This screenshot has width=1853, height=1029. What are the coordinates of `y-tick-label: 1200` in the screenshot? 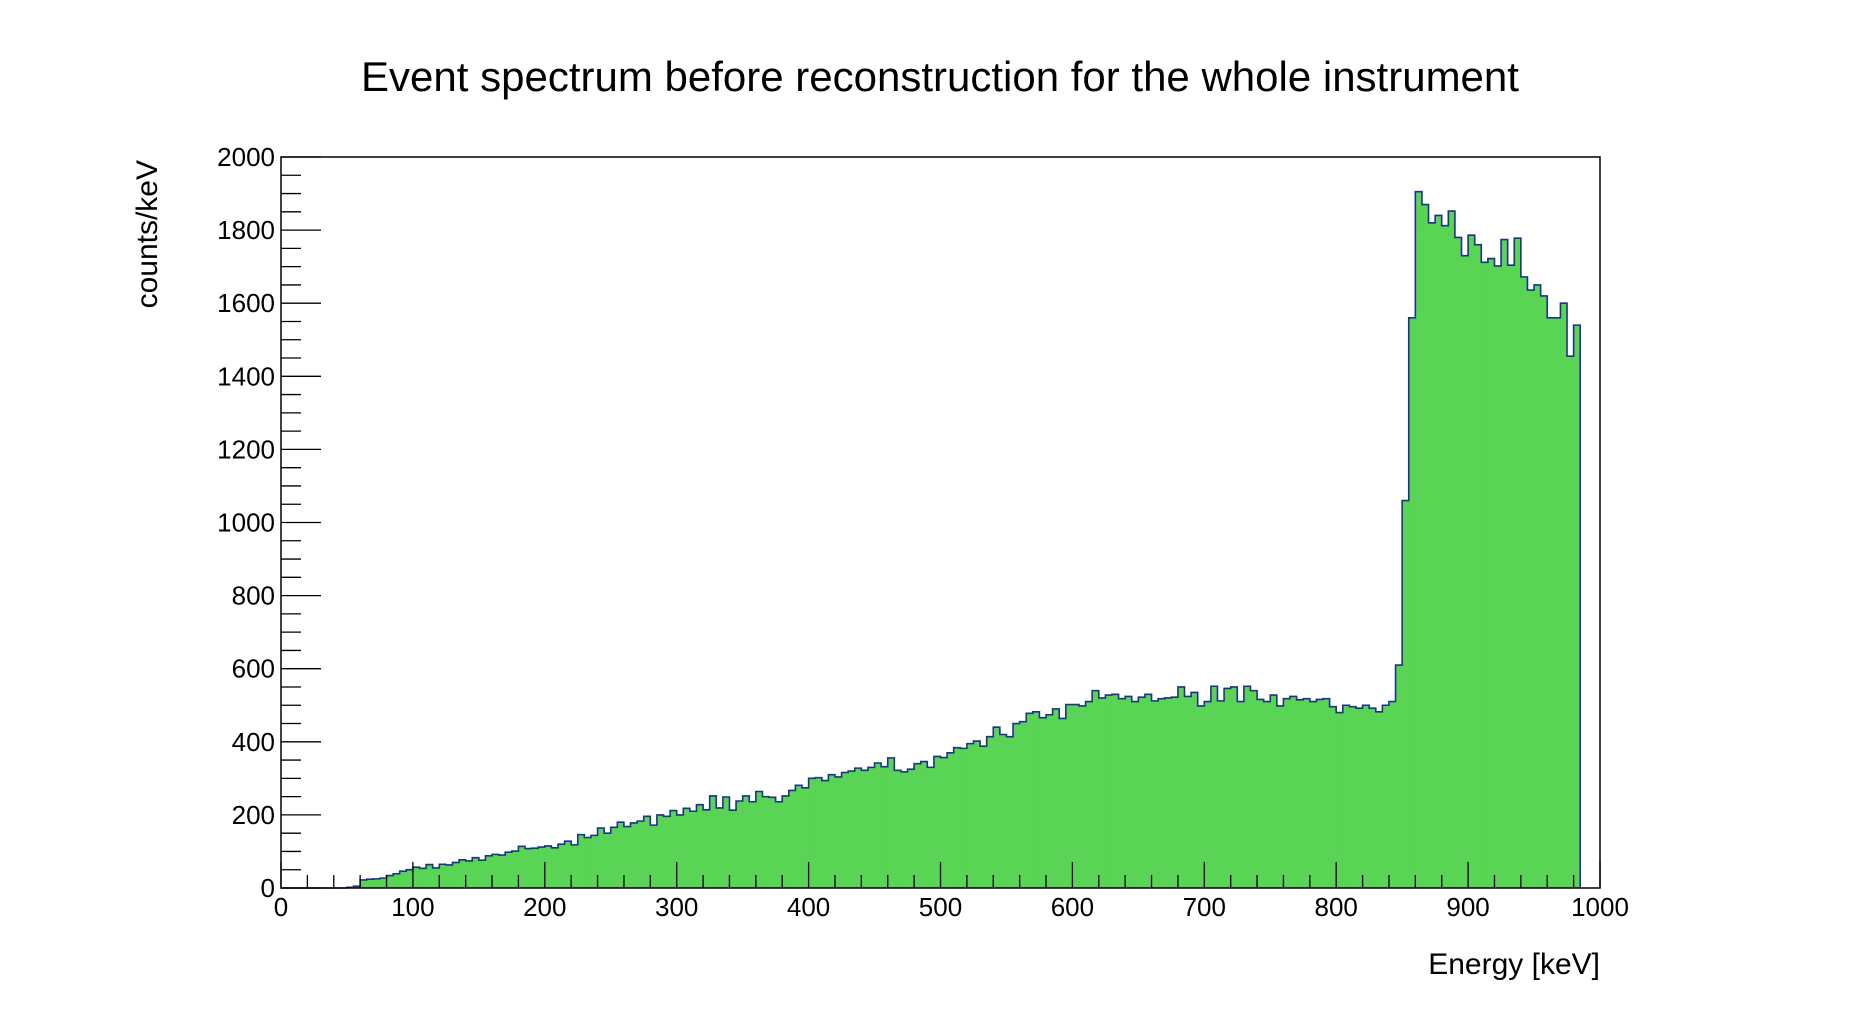 It's located at (246, 449).